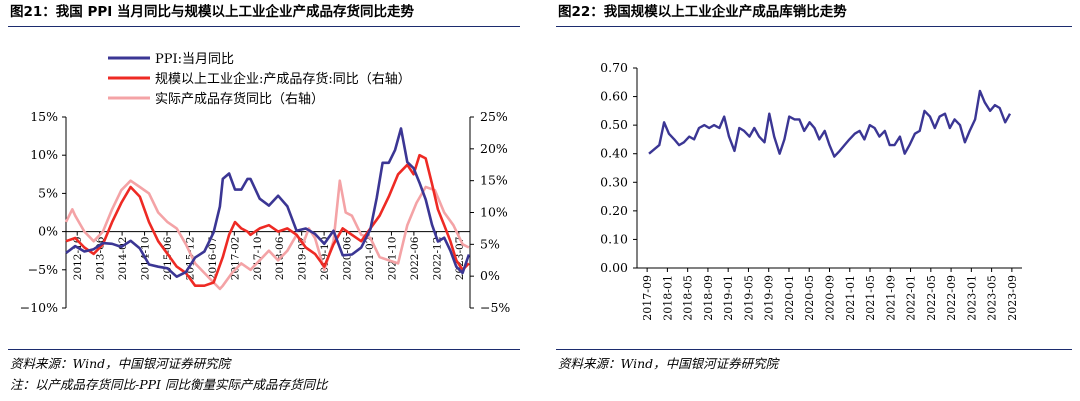  I want to click on y-tick-label-right: 0%, so click(490, 275).